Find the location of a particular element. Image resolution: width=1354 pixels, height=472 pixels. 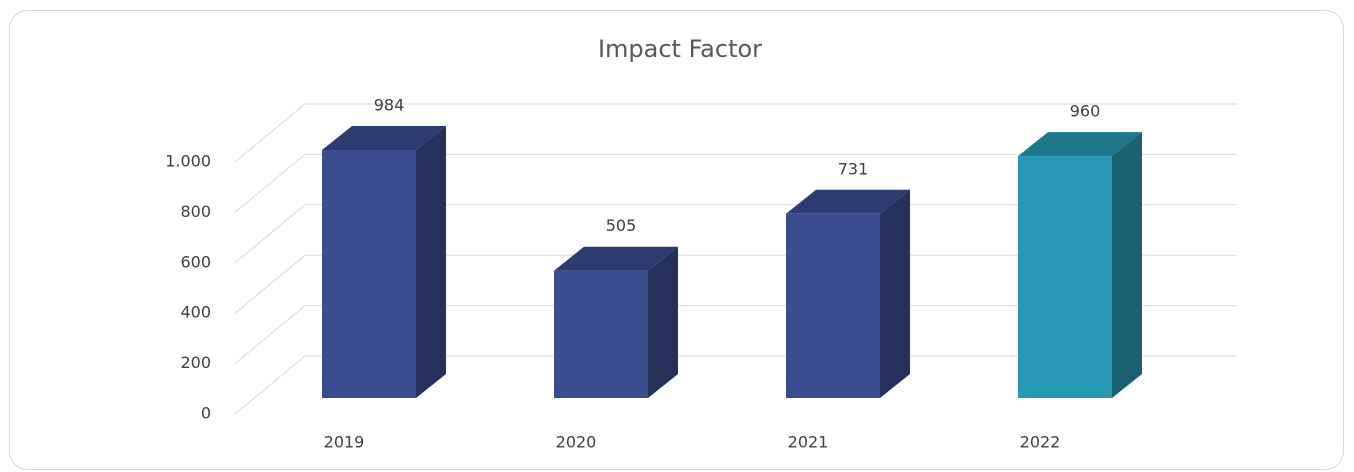

value-label: 731 is located at coordinates (853, 168).